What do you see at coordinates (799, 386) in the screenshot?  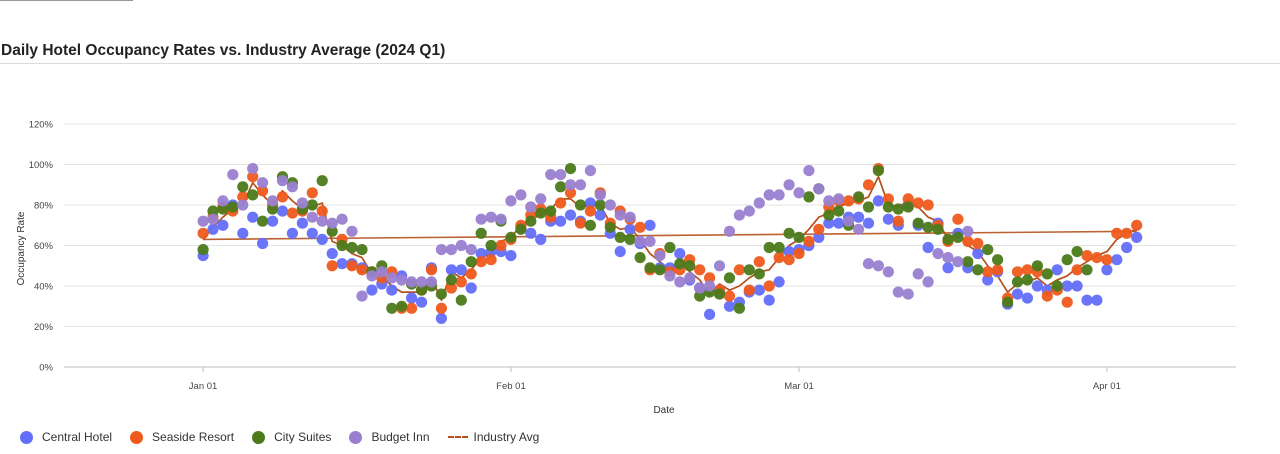 I see `x-tick-label: Mar 01` at bounding box center [799, 386].